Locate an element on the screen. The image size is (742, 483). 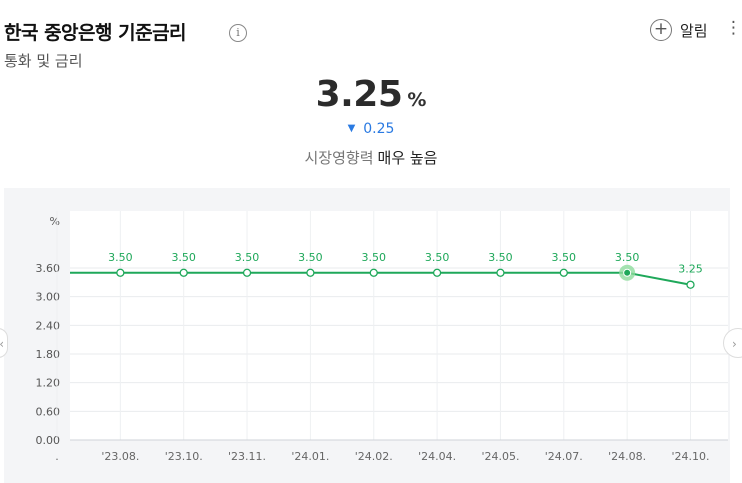
x-tick-label: '24.01. is located at coordinates (310, 456).